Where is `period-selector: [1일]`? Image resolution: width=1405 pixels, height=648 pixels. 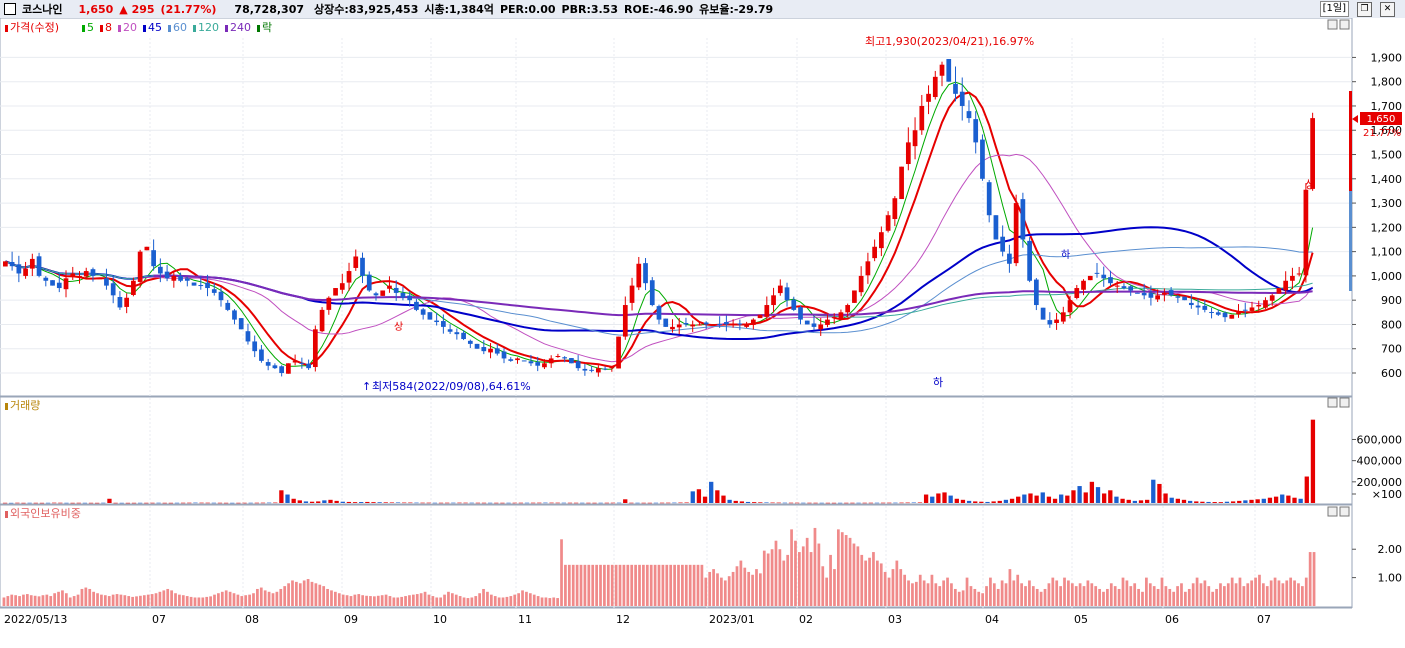 period-selector: [1일] is located at coordinates (1334, 9).